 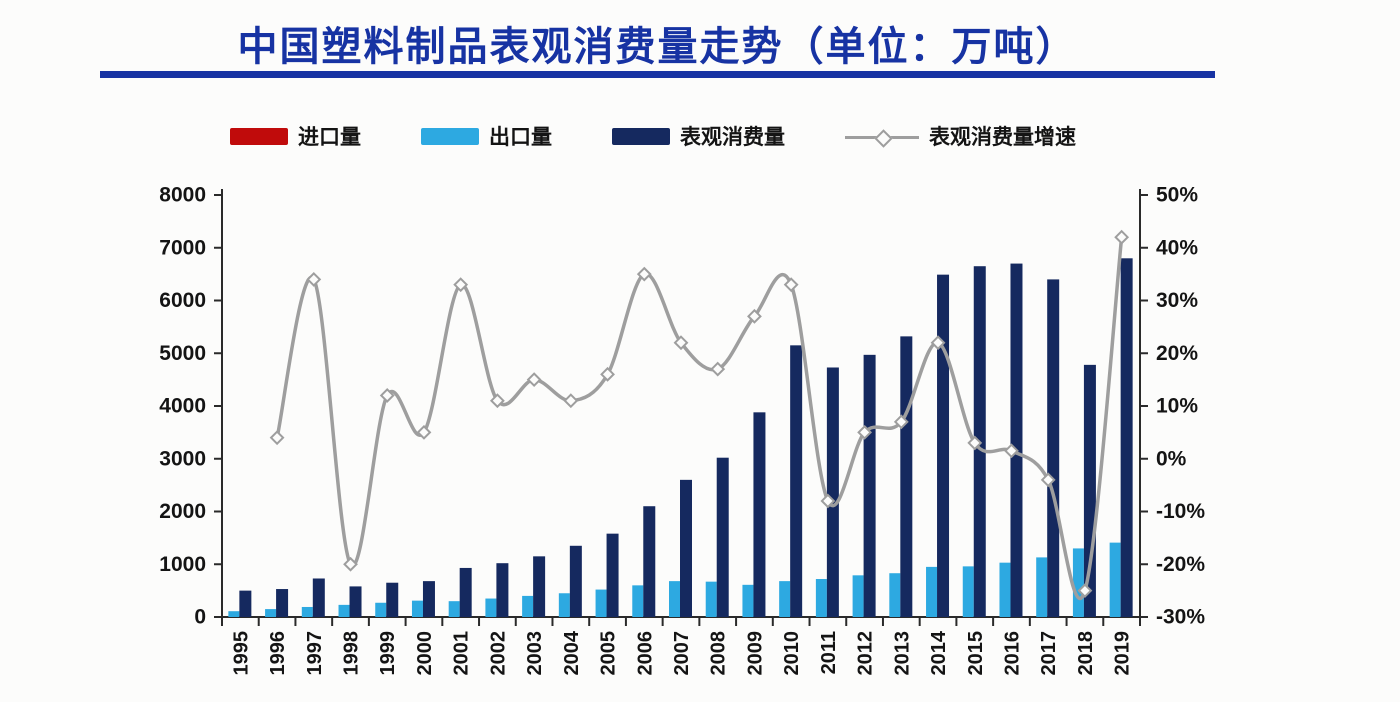 What do you see at coordinates (1002, 137) in the screenshot?
I see `legend-label-growth: 表观消费量增速` at bounding box center [1002, 137].